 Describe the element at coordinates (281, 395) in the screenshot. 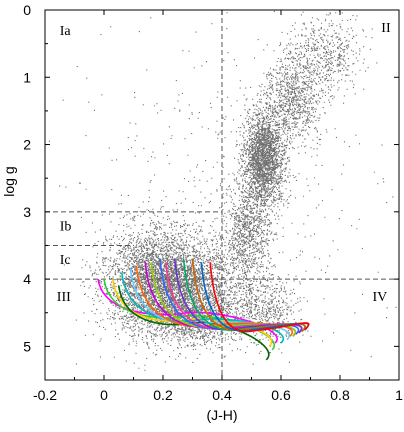

I see `x-tick-label: 0.6` at that location.